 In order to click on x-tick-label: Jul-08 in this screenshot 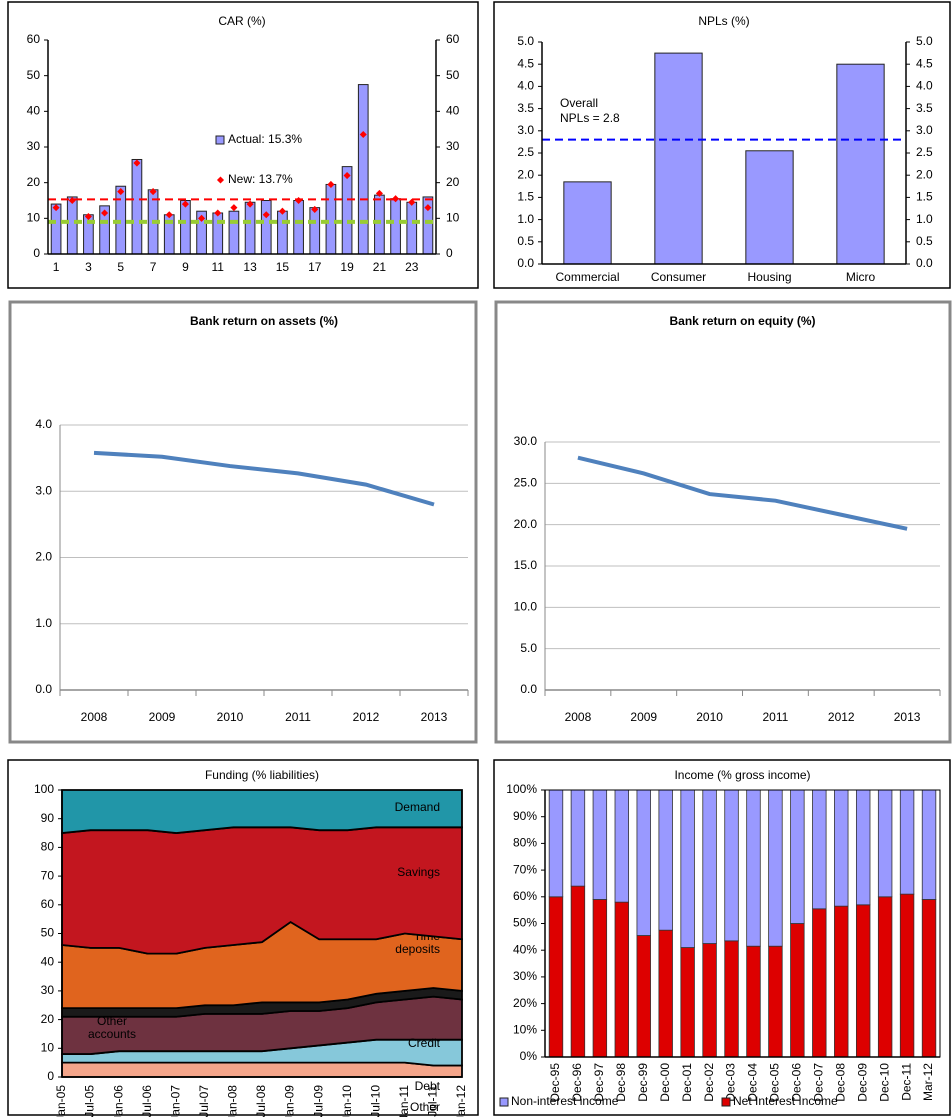, I will do `click(261, 1101)`.